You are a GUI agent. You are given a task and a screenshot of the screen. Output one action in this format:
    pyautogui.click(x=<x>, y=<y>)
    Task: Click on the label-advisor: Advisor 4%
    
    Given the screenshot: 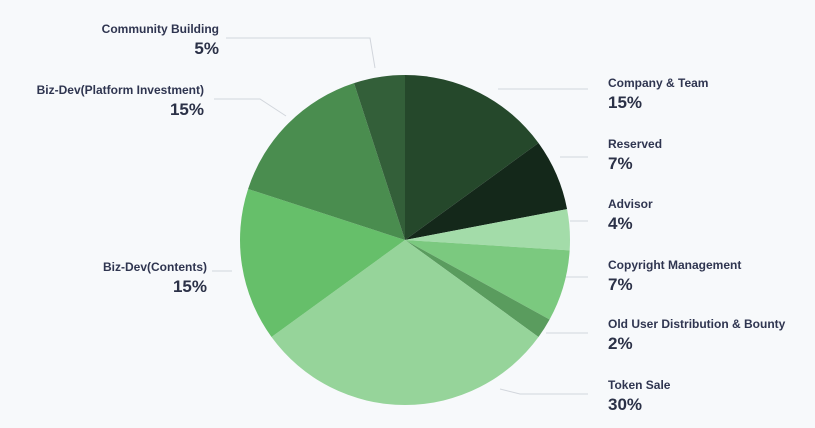 What is the action you would take?
    pyautogui.click(x=630, y=215)
    